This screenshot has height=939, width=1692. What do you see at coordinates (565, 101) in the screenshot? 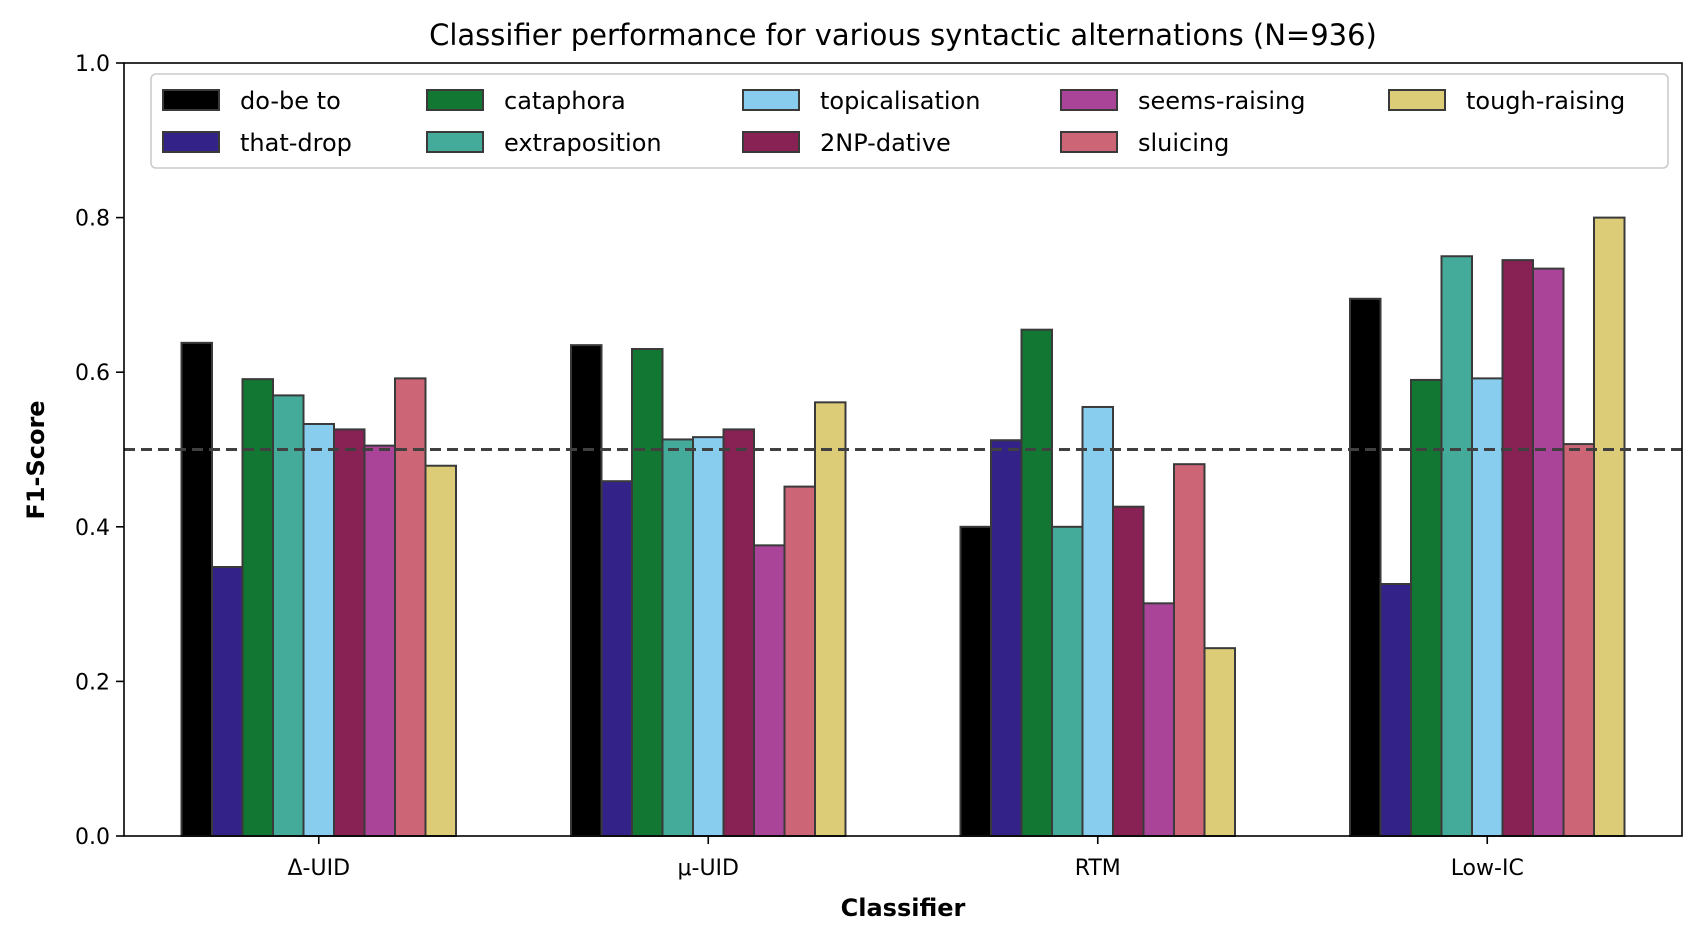
I see `legend-label: cataphora` at bounding box center [565, 101].